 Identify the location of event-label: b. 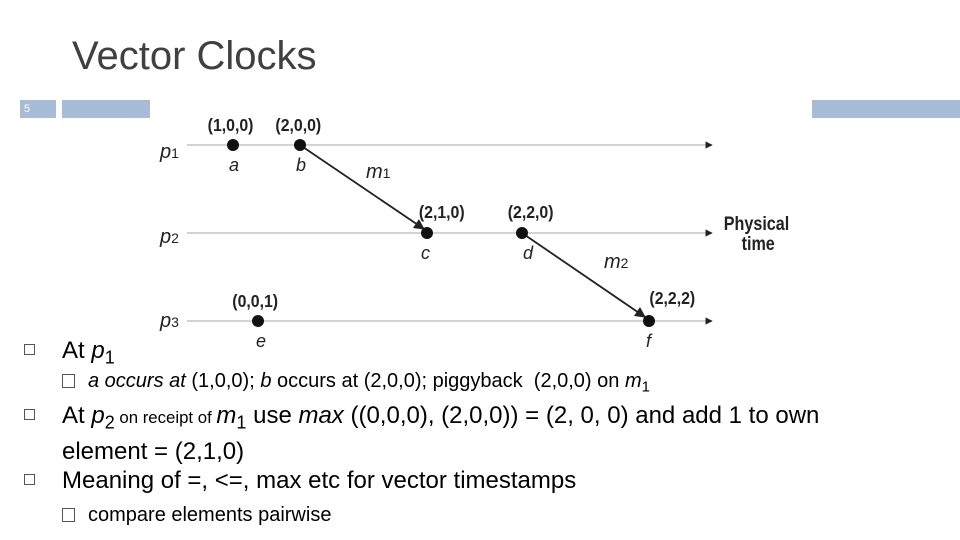
(301, 165).